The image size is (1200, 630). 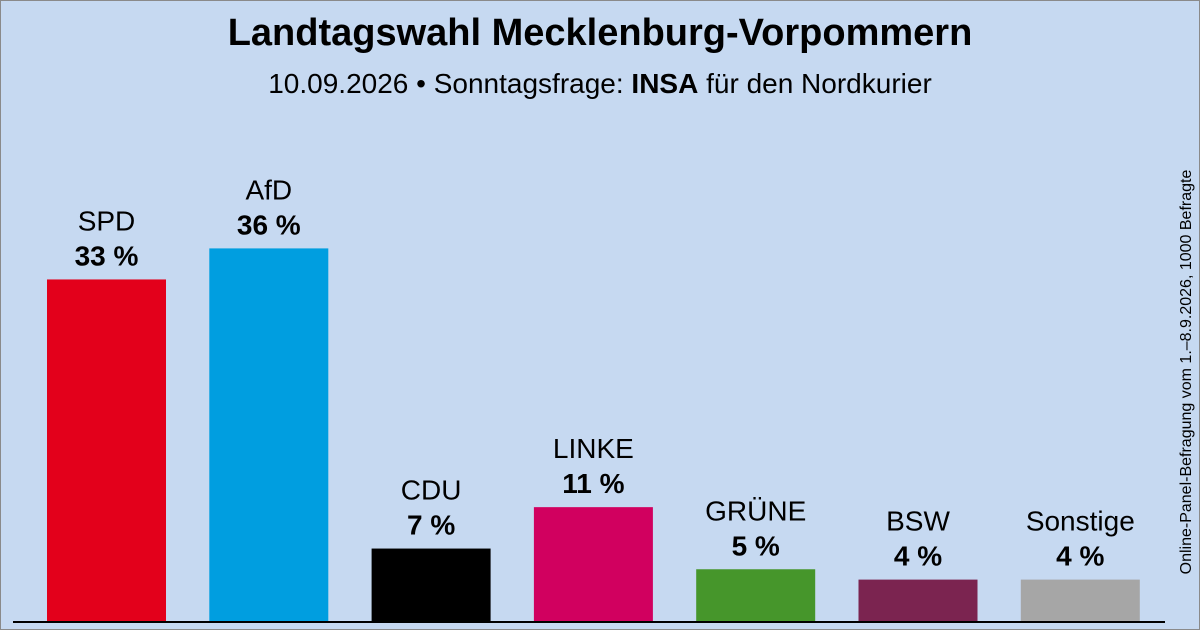 What do you see at coordinates (431, 490) in the screenshot?
I see `bar-label-cdu: CDU` at bounding box center [431, 490].